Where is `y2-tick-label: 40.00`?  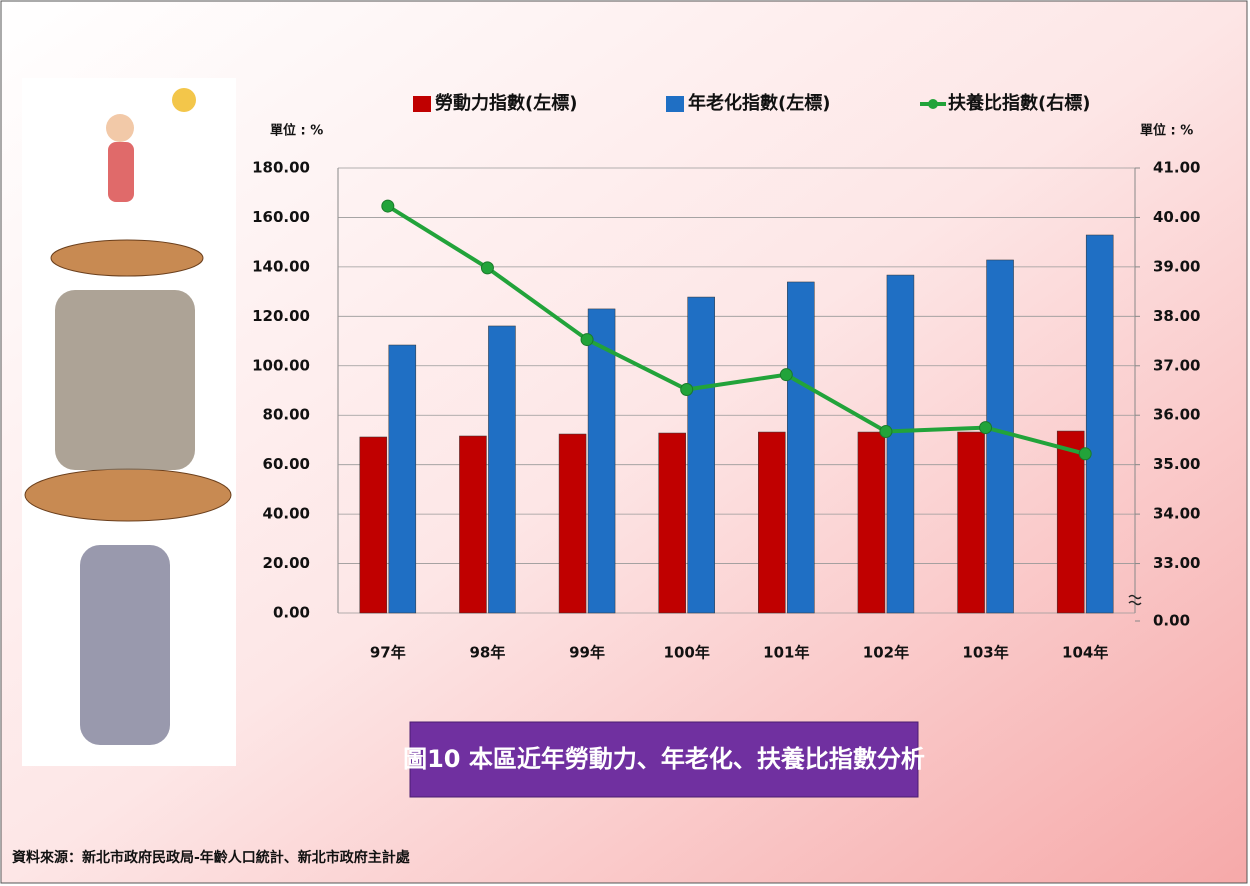 y2-tick-label: 40.00 is located at coordinates (1176, 217).